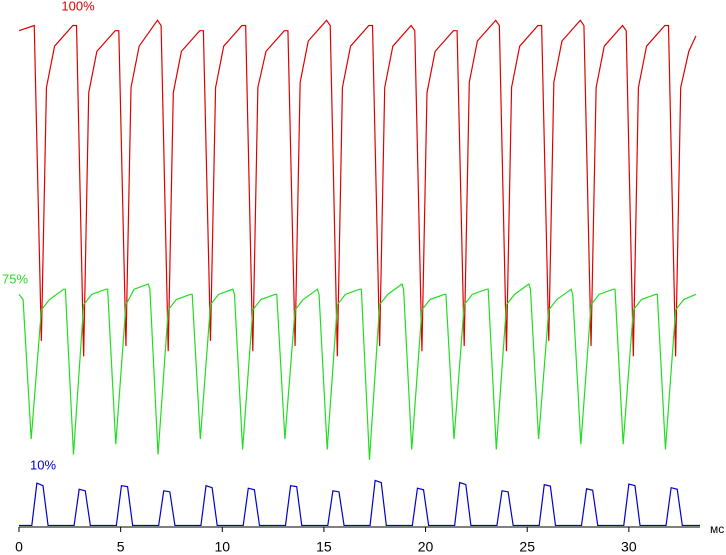  I want to click on x-axis-label: мс, so click(717, 529).